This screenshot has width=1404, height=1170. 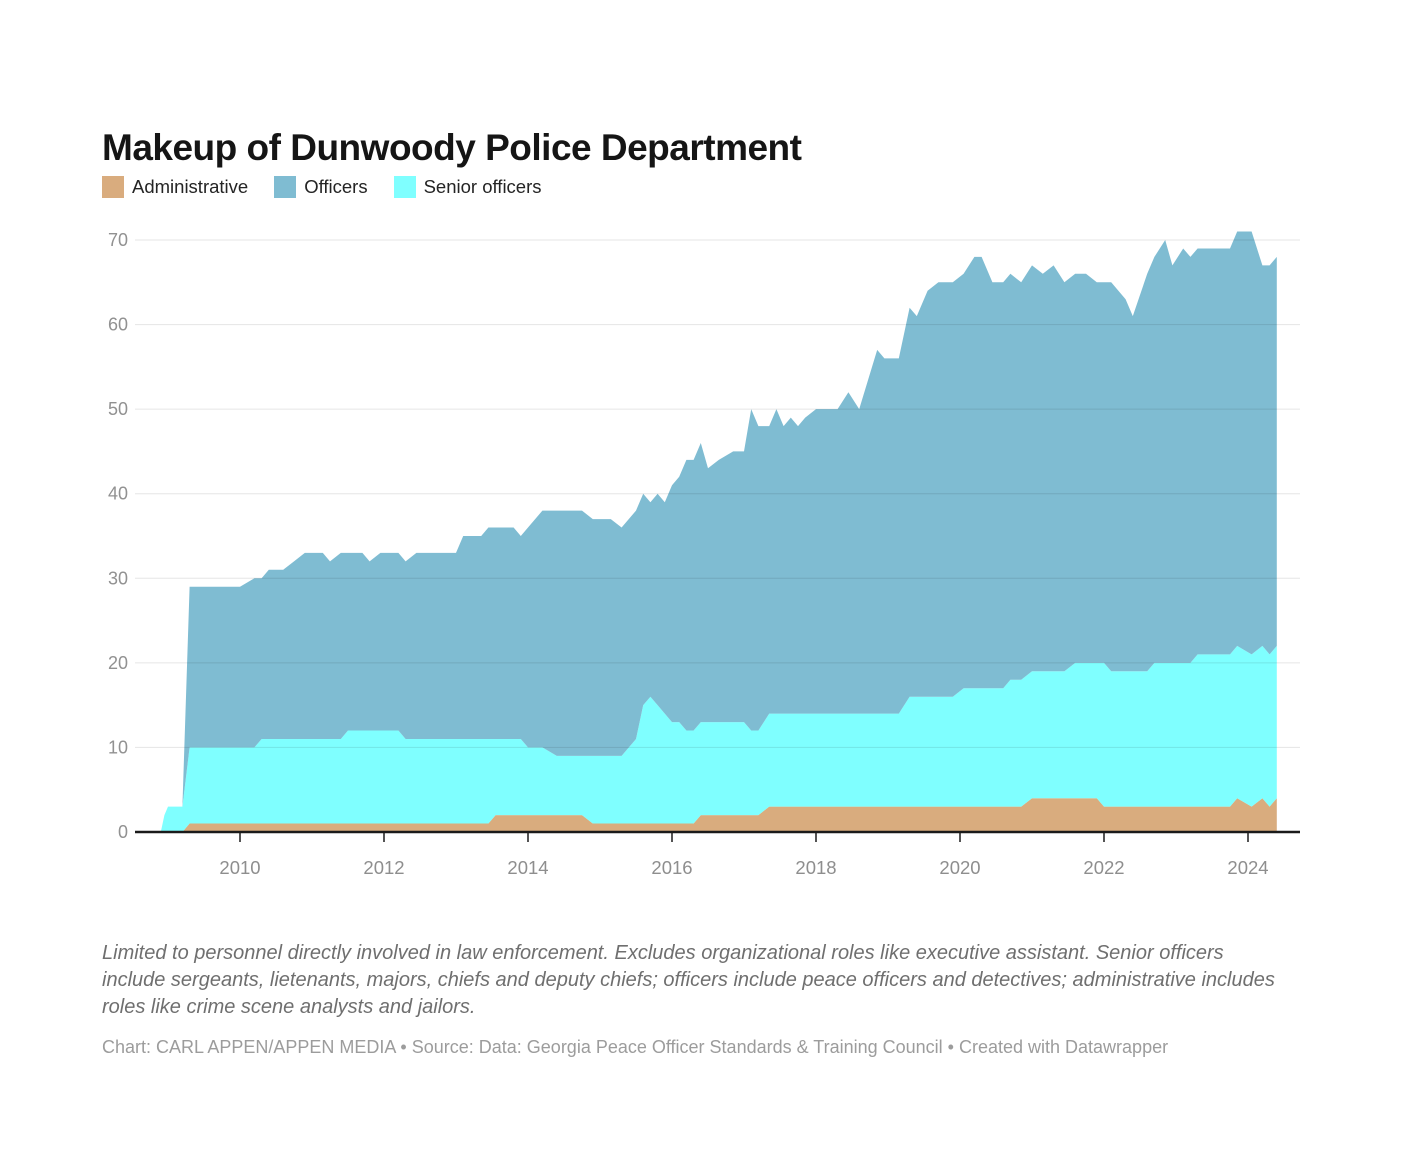 I want to click on legend-label-senior-officers: Senior officers, so click(x=482, y=186).